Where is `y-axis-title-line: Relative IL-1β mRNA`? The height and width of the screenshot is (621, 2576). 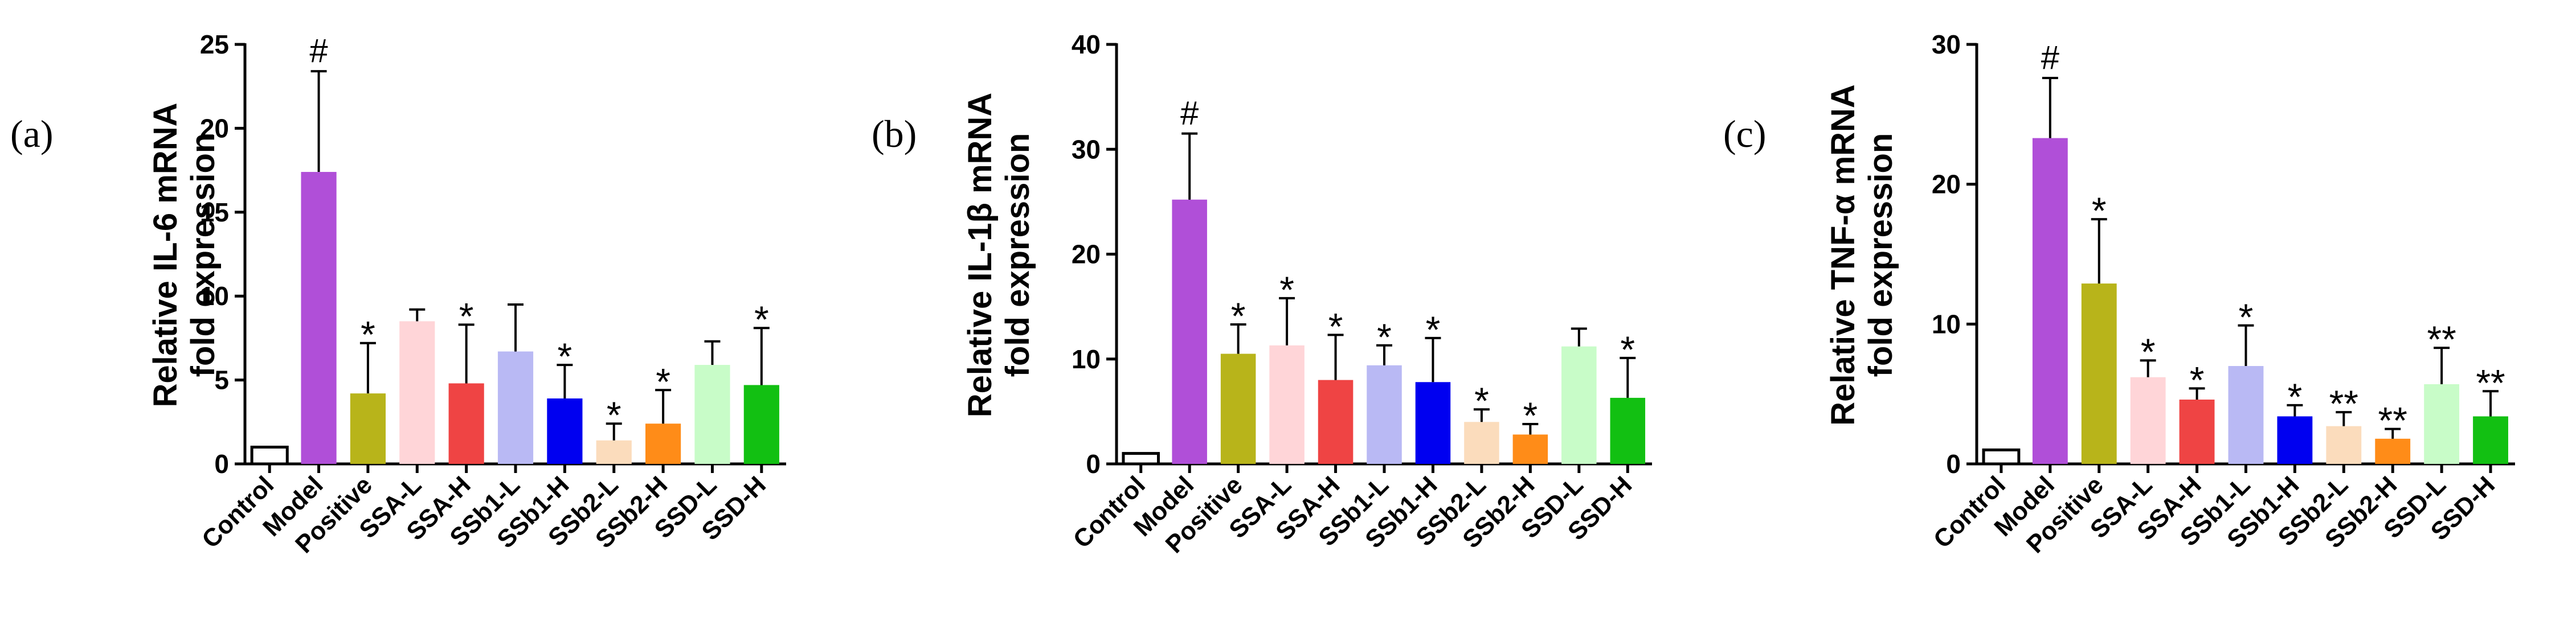
y-axis-title-line: Relative IL-1β mRNA is located at coordinates (980, 255).